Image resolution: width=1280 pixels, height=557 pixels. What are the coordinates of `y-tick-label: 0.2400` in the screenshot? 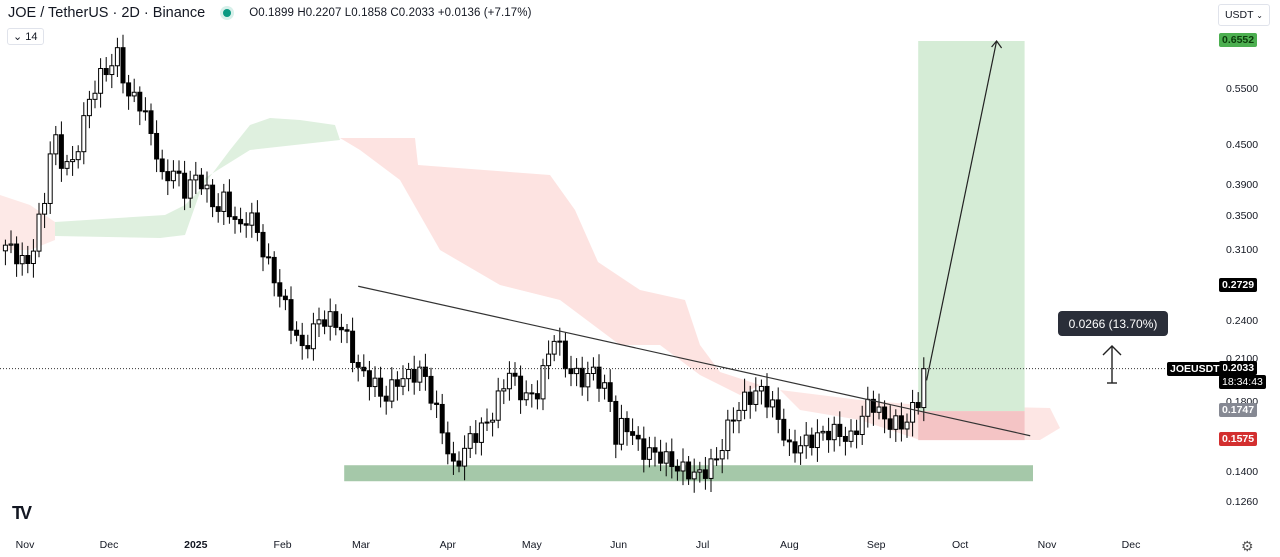 It's located at (1242, 321).